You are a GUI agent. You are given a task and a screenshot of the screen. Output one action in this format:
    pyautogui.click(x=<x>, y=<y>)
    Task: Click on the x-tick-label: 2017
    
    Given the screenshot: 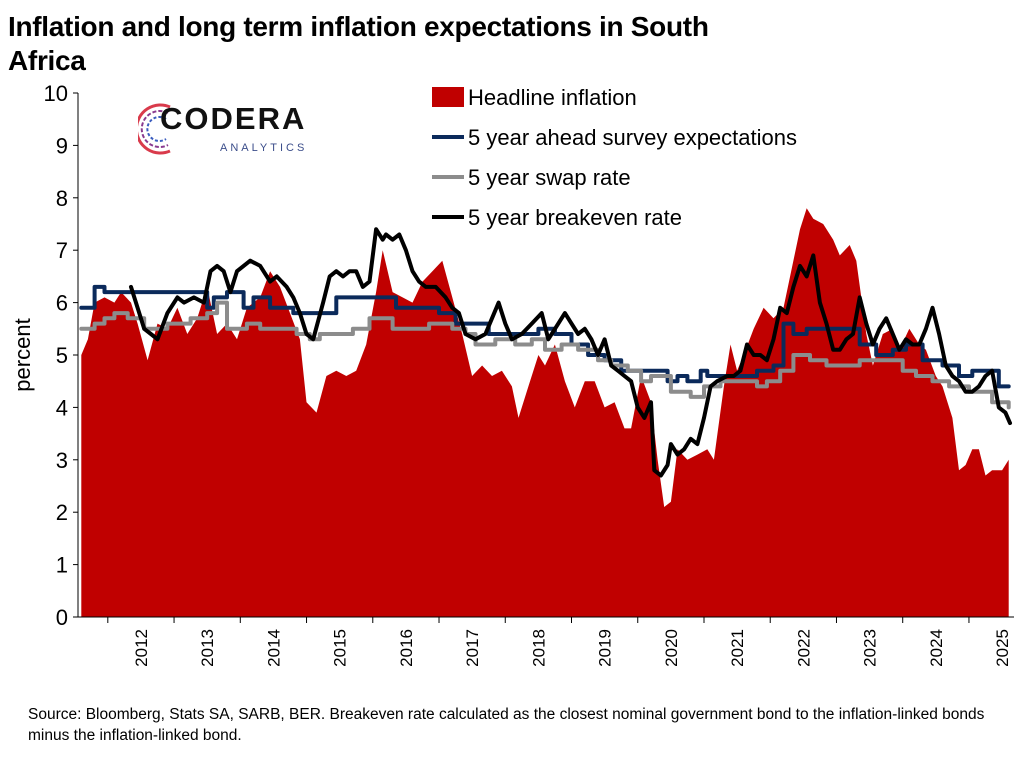 What is the action you would take?
    pyautogui.click(x=472, y=648)
    